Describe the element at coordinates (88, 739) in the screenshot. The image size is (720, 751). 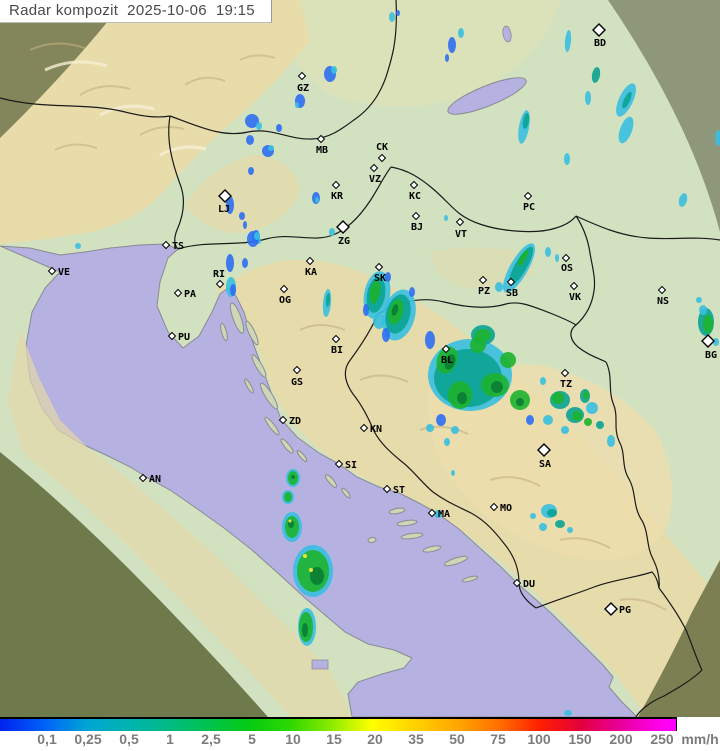
I see `legend-value: 0,25` at that location.